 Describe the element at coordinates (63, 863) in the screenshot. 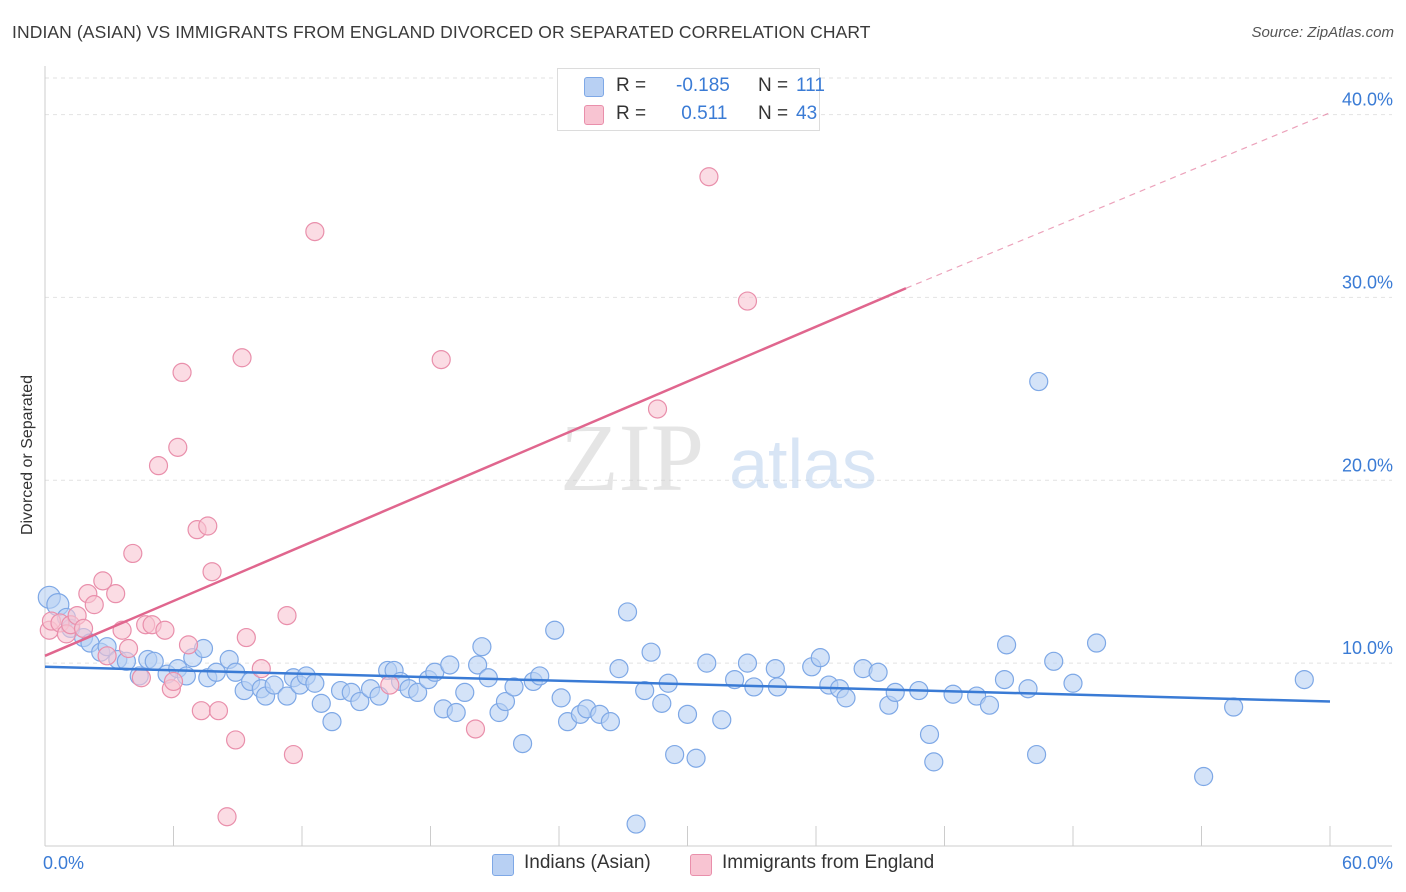

I see `x-tick-label: 0.0%` at that location.